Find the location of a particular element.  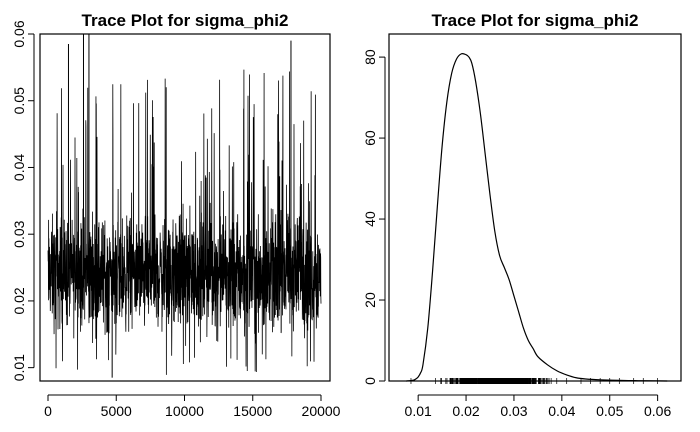

trace-y-tick-label: 0.01 is located at coordinates (19, 367).